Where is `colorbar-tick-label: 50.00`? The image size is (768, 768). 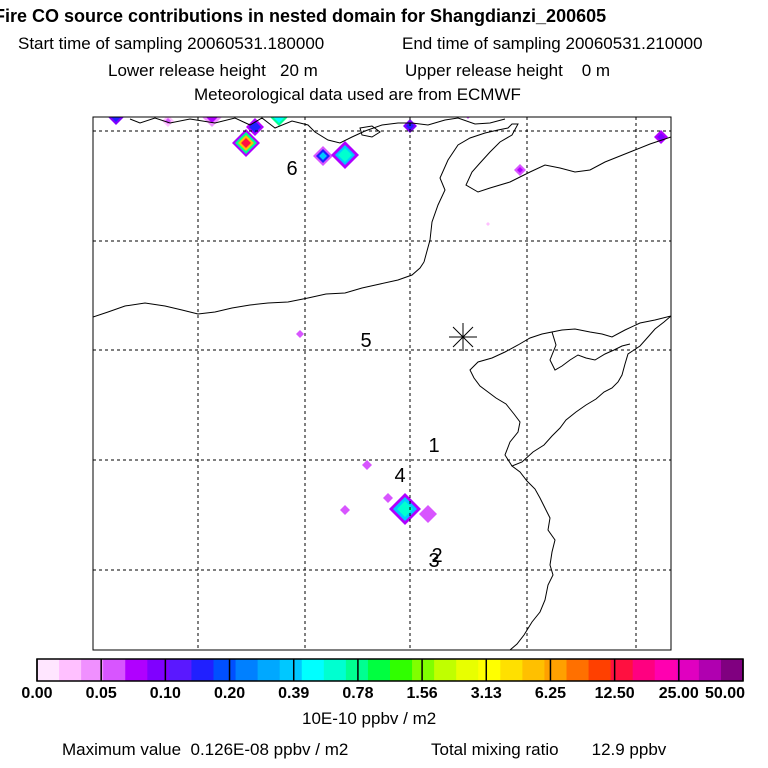
colorbar-tick-label: 50.00 is located at coordinates (725, 693).